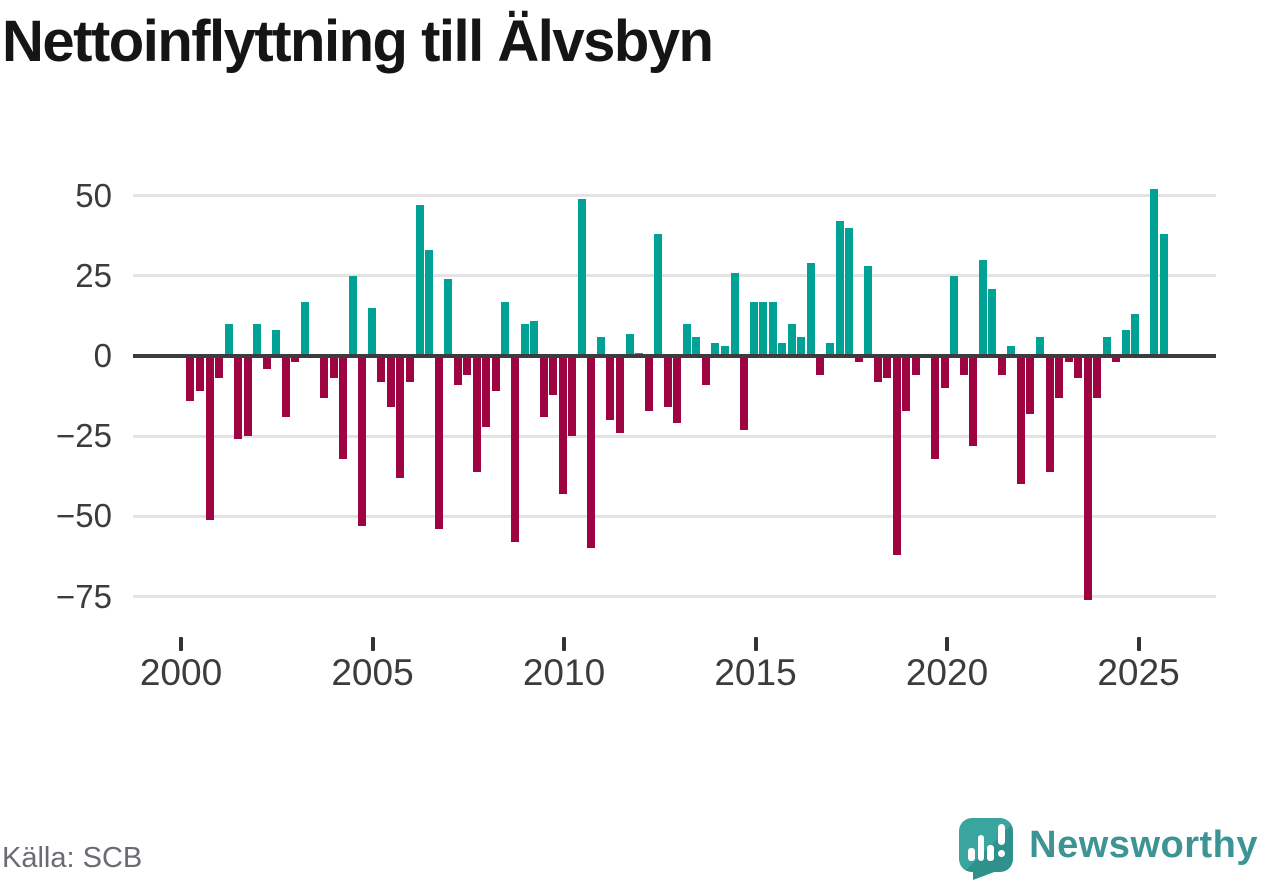 The width and height of the screenshot is (1262, 880). Describe the element at coordinates (947, 672) in the screenshot. I see `x-tick-label: 2020` at that location.